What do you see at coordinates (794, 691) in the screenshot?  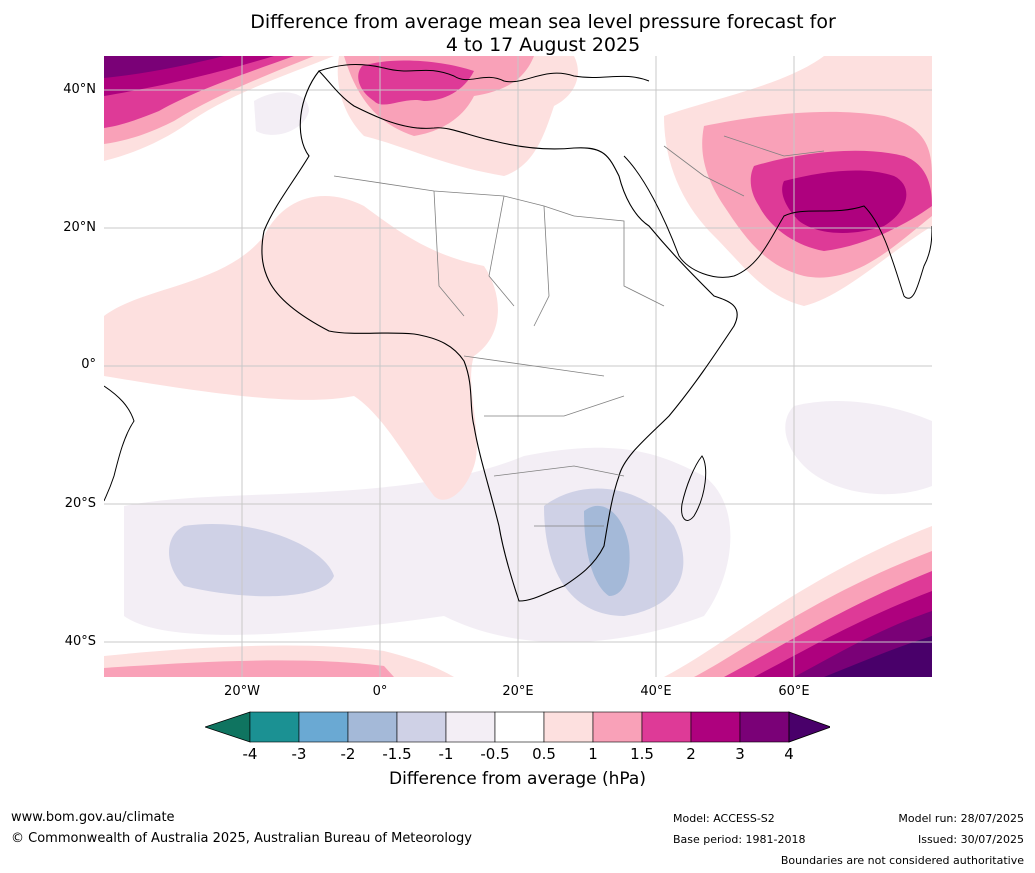 I see `lon-label-60e: 60°E` at bounding box center [794, 691].